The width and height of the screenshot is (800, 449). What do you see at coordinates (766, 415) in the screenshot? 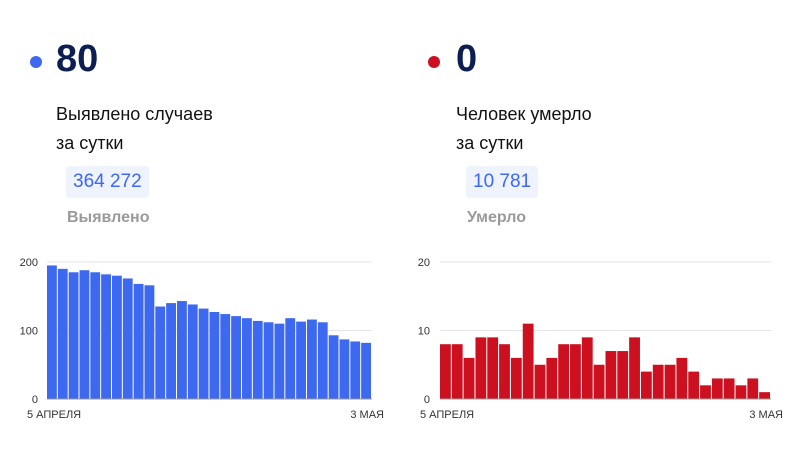
I see `deaths-x-end-label: 3 МАЯ` at bounding box center [766, 415].